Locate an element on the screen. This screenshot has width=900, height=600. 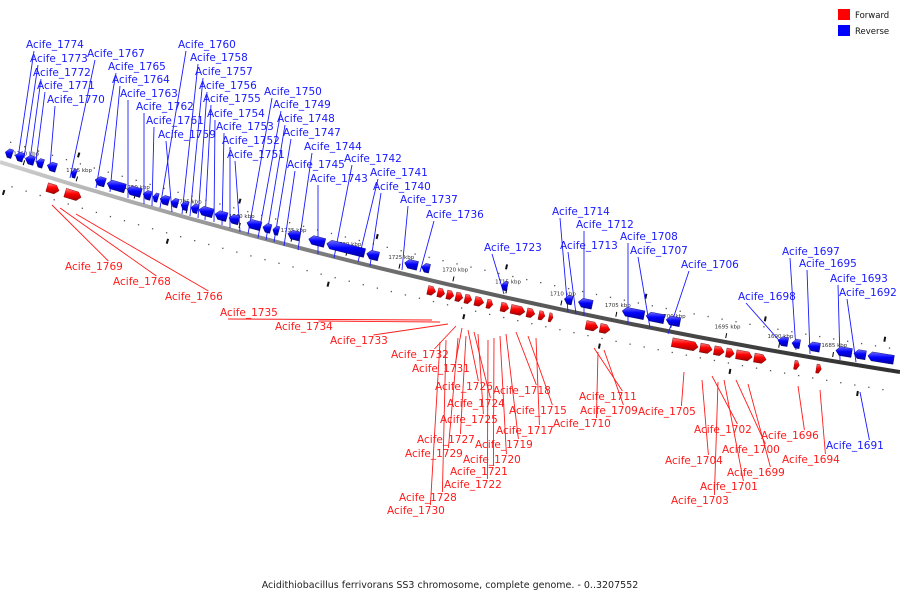
reverse-gene-label: Acife_1736 is located at coordinates (455, 215).